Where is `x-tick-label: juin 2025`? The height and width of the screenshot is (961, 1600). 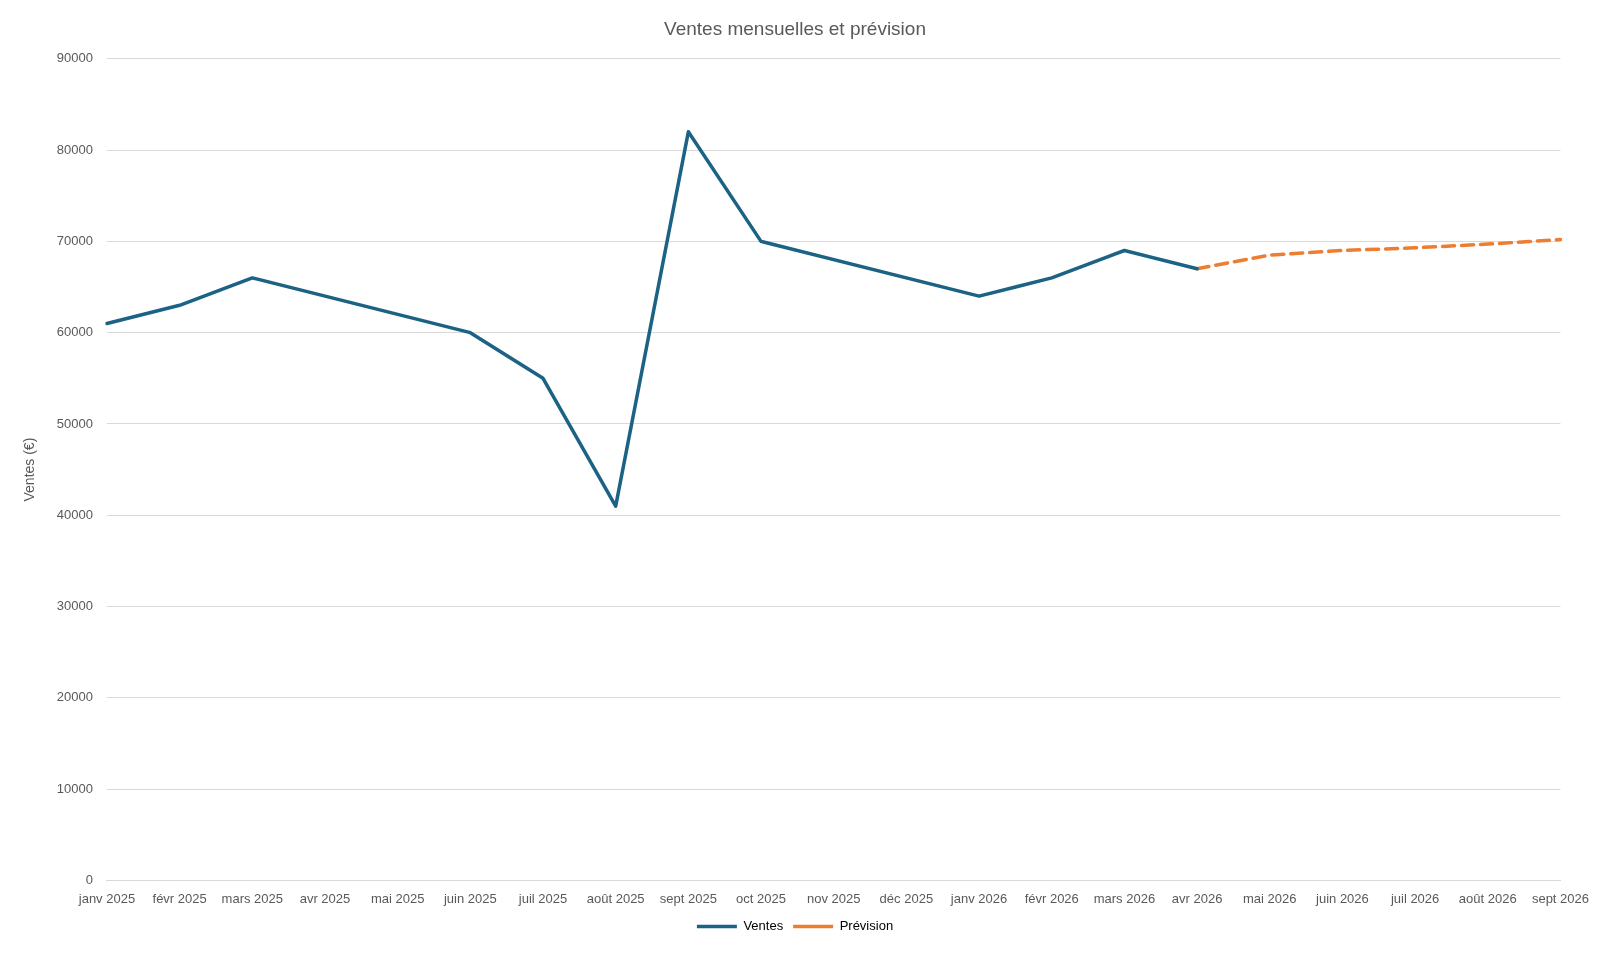 x-tick-label: juin 2025 is located at coordinates (469, 898).